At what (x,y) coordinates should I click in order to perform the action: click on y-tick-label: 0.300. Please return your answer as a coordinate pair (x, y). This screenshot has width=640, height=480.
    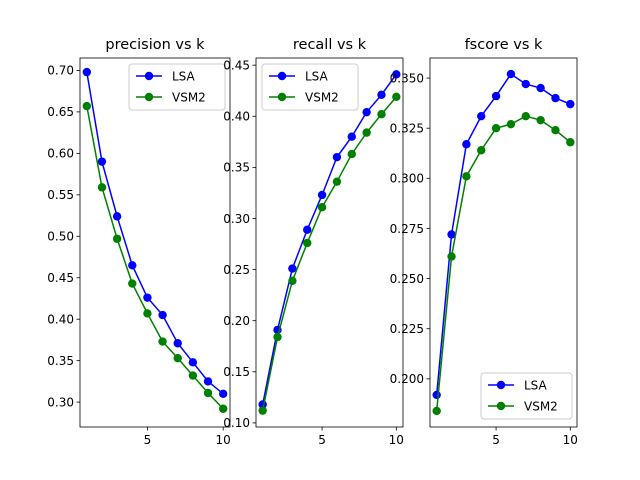
    Looking at the image, I should click on (407, 179).